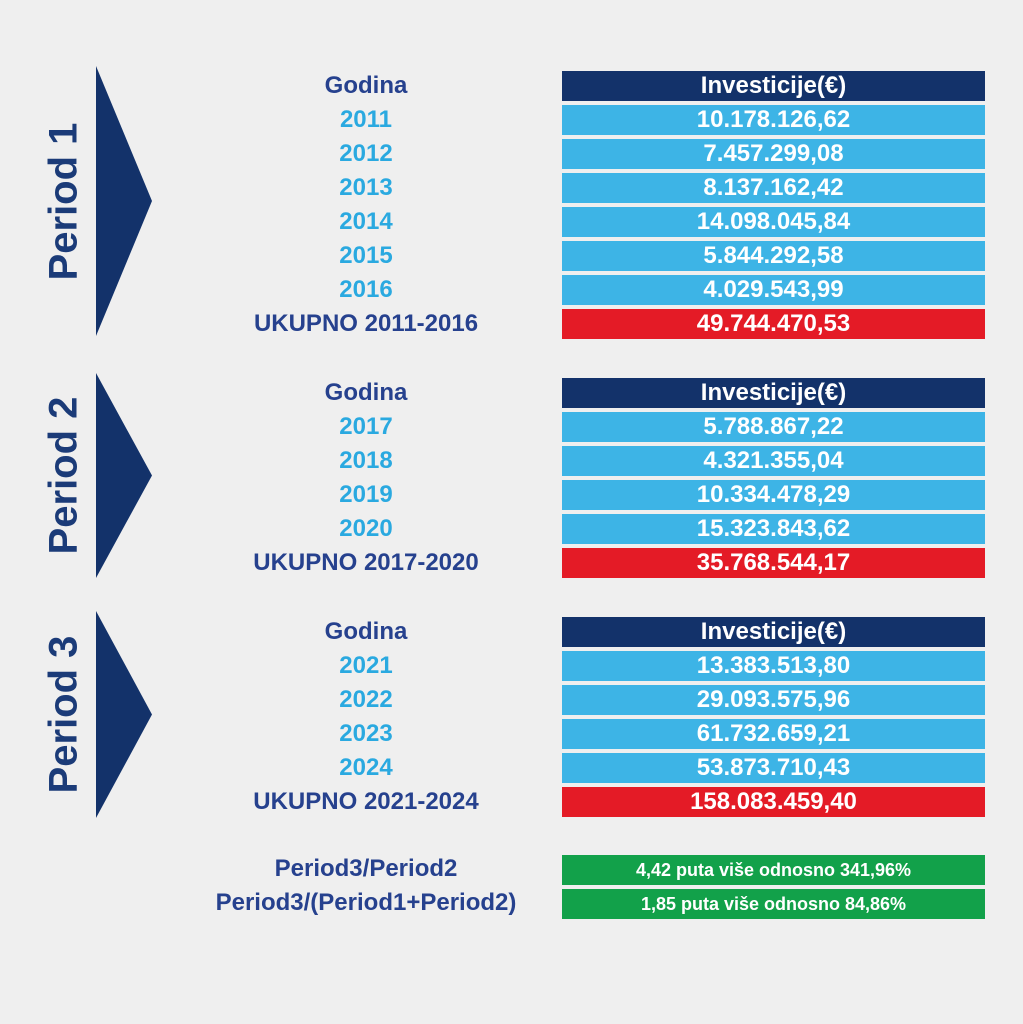 Image resolution: width=1023 pixels, height=1024 pixels. Describe the element at coordinates (773, 290) in the screenshot. I see `investment-value-cell: 4.029.543,99` at that location.